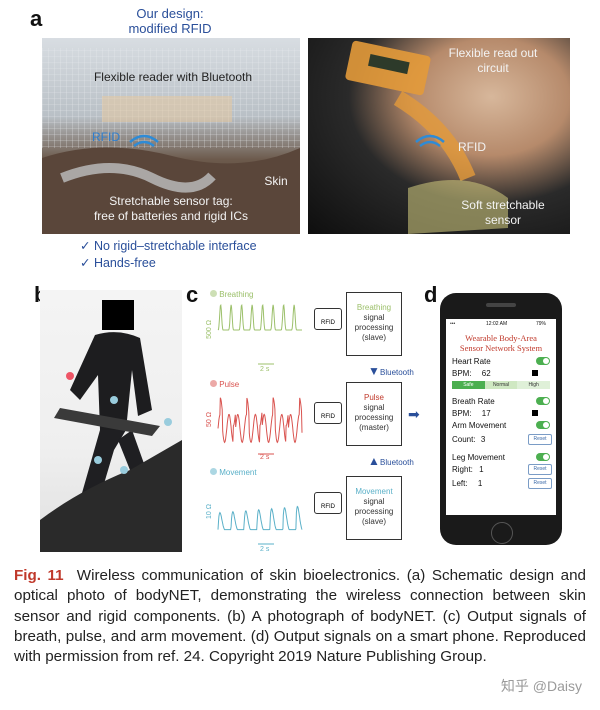 This screenshot has height=710, width=600. What do you see at coordinates (265, 549) in the screenshot?
I see `movement-time: 2 s` at bounding box center [265, 549].